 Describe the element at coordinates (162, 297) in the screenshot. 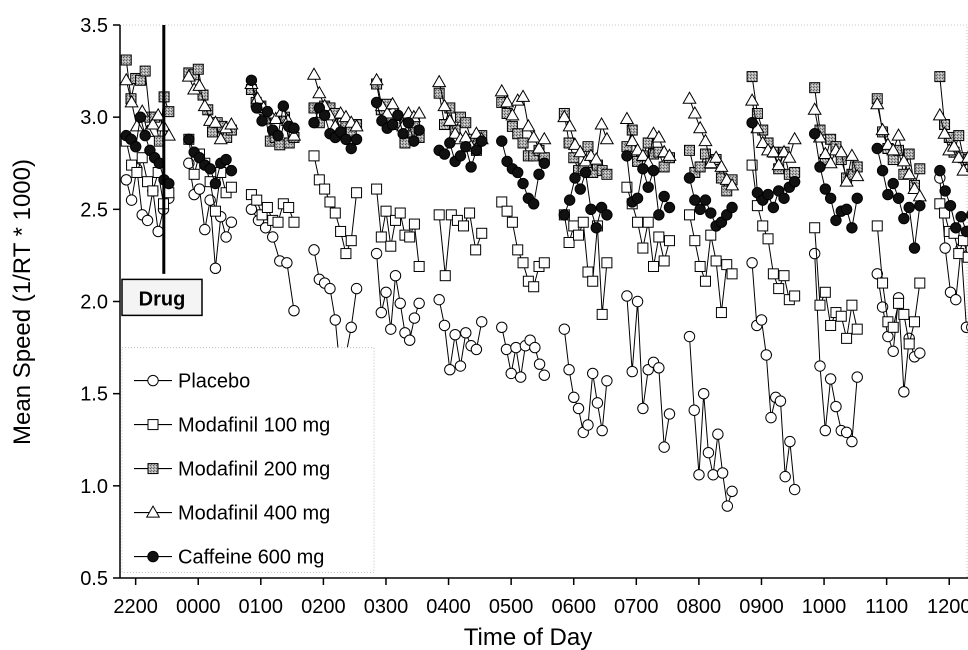

I see `drug-box` at that location.